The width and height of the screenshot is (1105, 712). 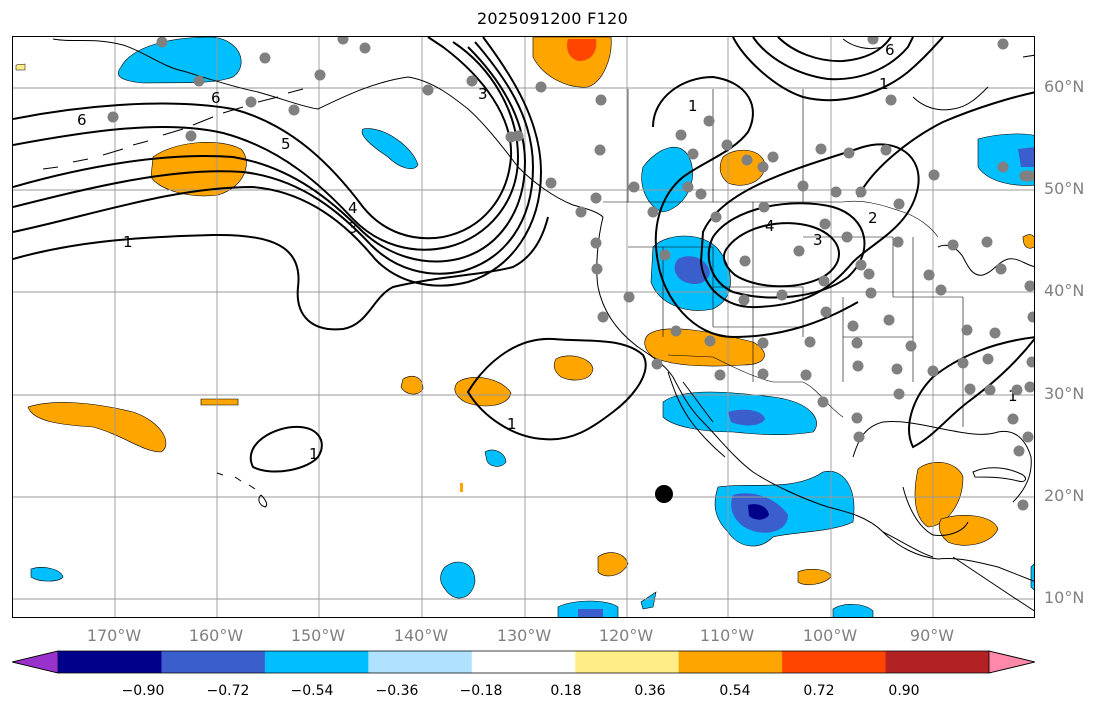 I want to click on fill-pos-hawaii-w, so click(x=97, y=427).